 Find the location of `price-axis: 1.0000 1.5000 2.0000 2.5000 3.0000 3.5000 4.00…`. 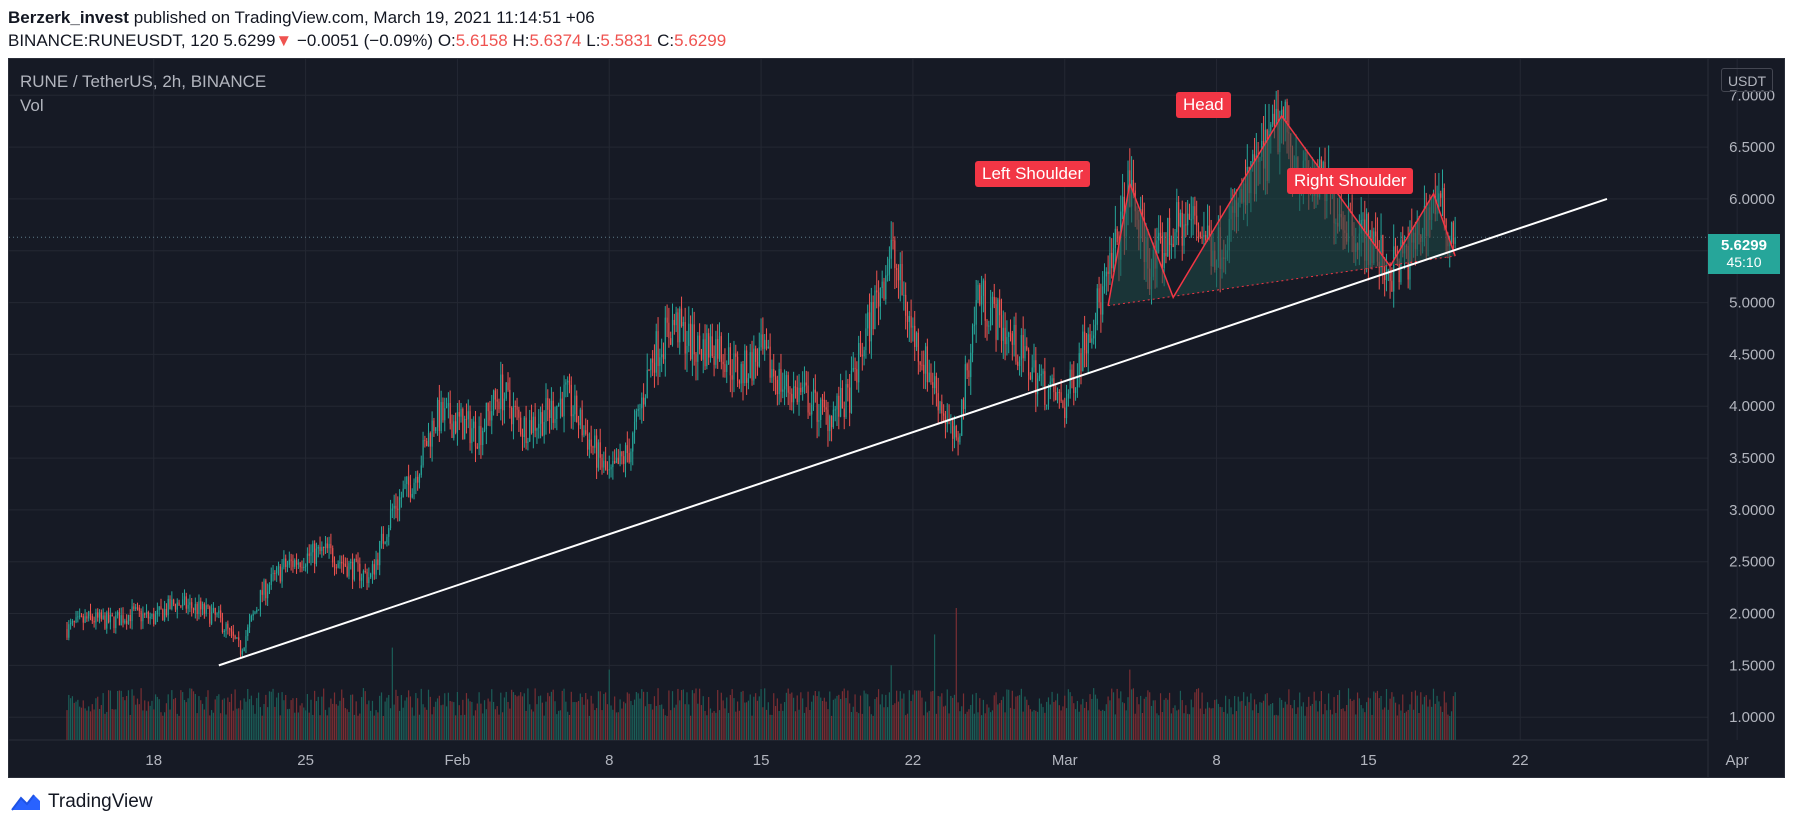

price-axis: 1.0000 1.5000 2.0000 2.5000 3.0000 3.5000 4.00… is located at coordinates (1752, 406).